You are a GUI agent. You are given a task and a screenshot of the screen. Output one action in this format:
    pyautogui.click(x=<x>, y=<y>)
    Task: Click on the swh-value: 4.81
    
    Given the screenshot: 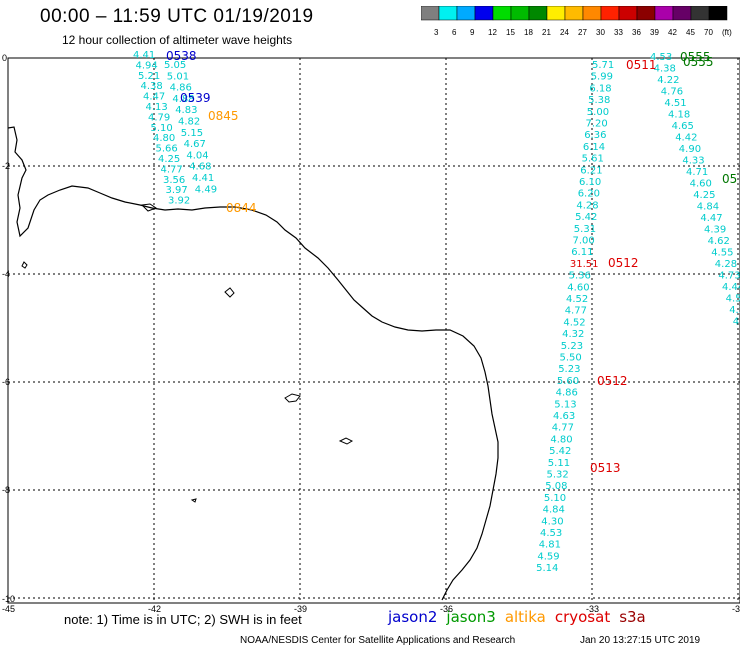 What is the action you would take?
    pyautogui.click(x=550, y=545)
    